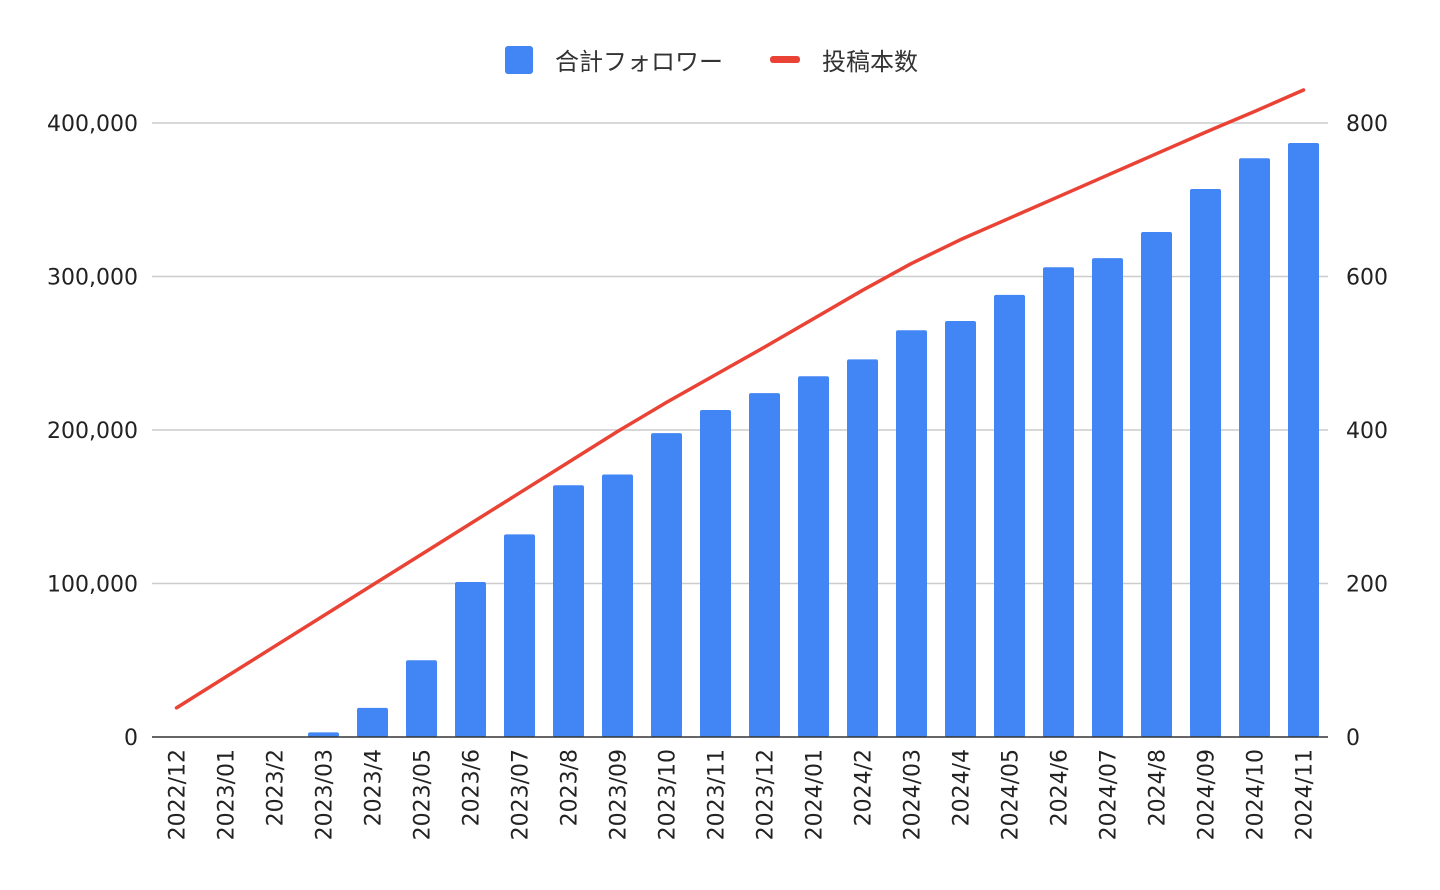 This screenshot has width=1440, height=890. What do you see at coordinates (785, 59) in the screenshot?
I see `legend-swatch-posts` at bounding box center [785, 59].